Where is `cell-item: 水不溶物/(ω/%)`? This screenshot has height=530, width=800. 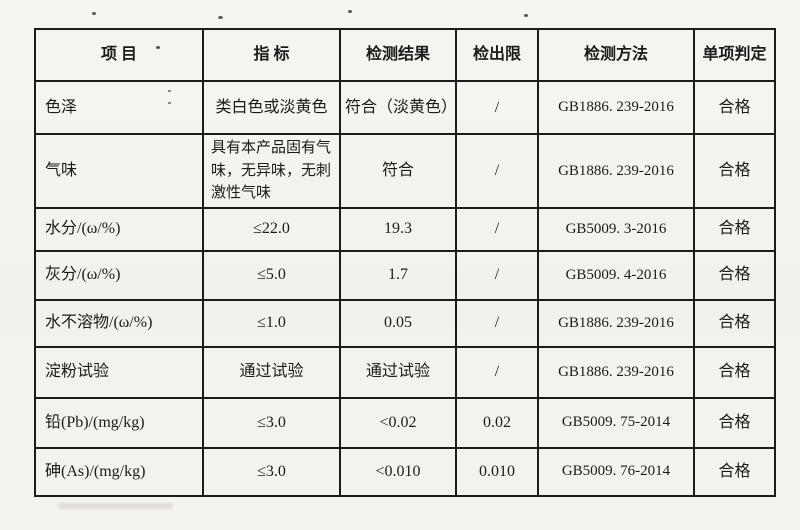 cell-item: 水不溶物/(ω/%) is located at coordinates (119, 323).